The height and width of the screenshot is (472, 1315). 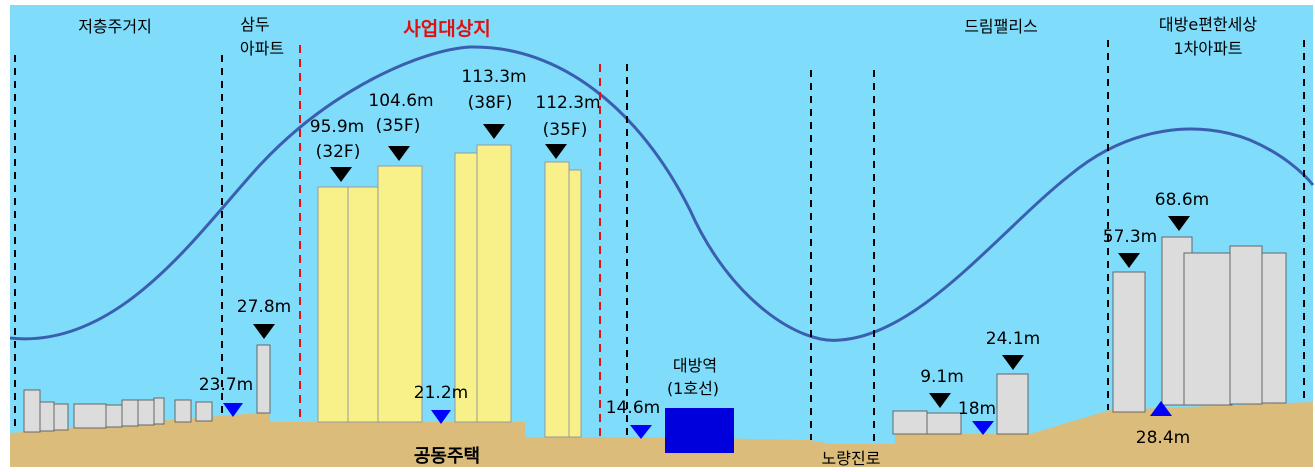 What do you see at coordinates (1161, 408) in the screenshot?
I see `ground-marker-up-icon` at bounding box center [1161, 408].